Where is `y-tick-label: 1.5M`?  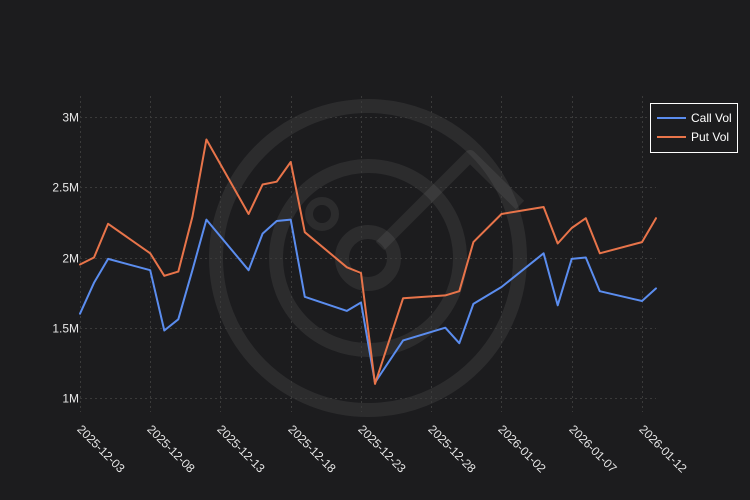 y-tick-label: 1.5M is located at coordinates (65, 329).